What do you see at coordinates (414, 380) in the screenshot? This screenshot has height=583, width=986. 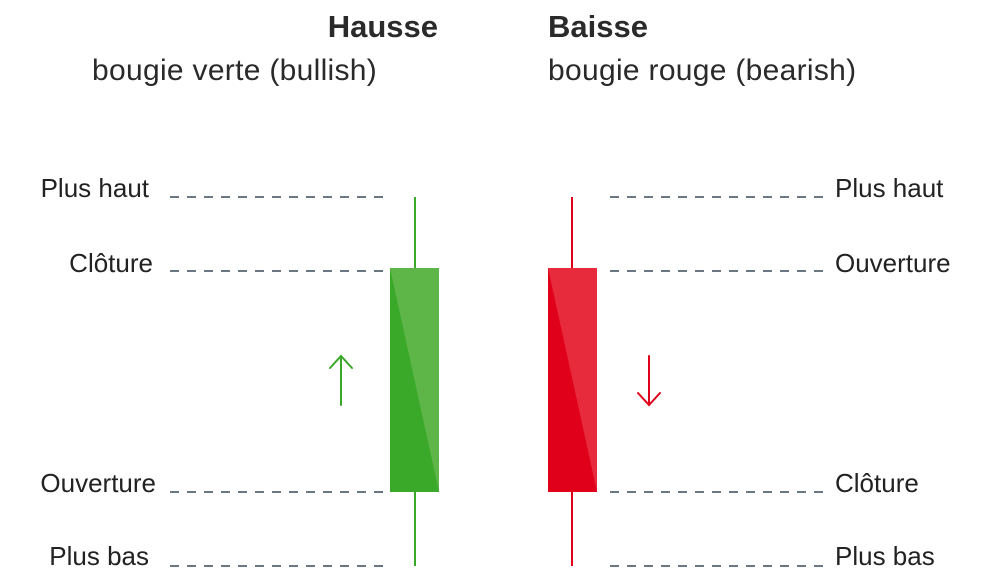 I see `bullish-candle-highlight` at bounding box center [414, 380].